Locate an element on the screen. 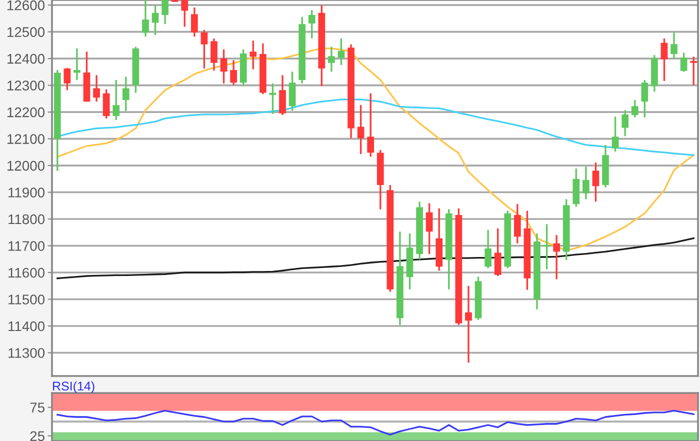 This screenshot has height=441, width=700. chart-title: RSI(14) is located at coordinates (73, 387).